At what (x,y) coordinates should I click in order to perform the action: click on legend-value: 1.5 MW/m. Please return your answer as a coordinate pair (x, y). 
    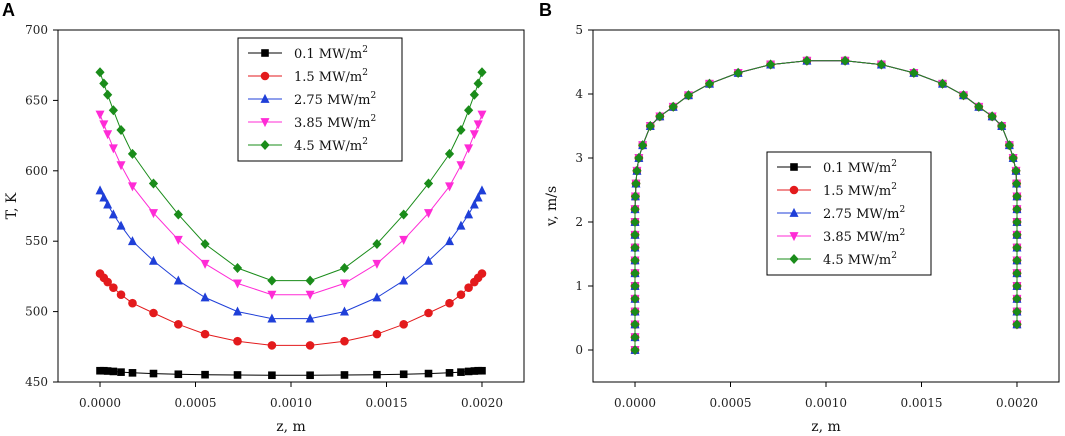
    Looking at the image, I should click on (857, 191).